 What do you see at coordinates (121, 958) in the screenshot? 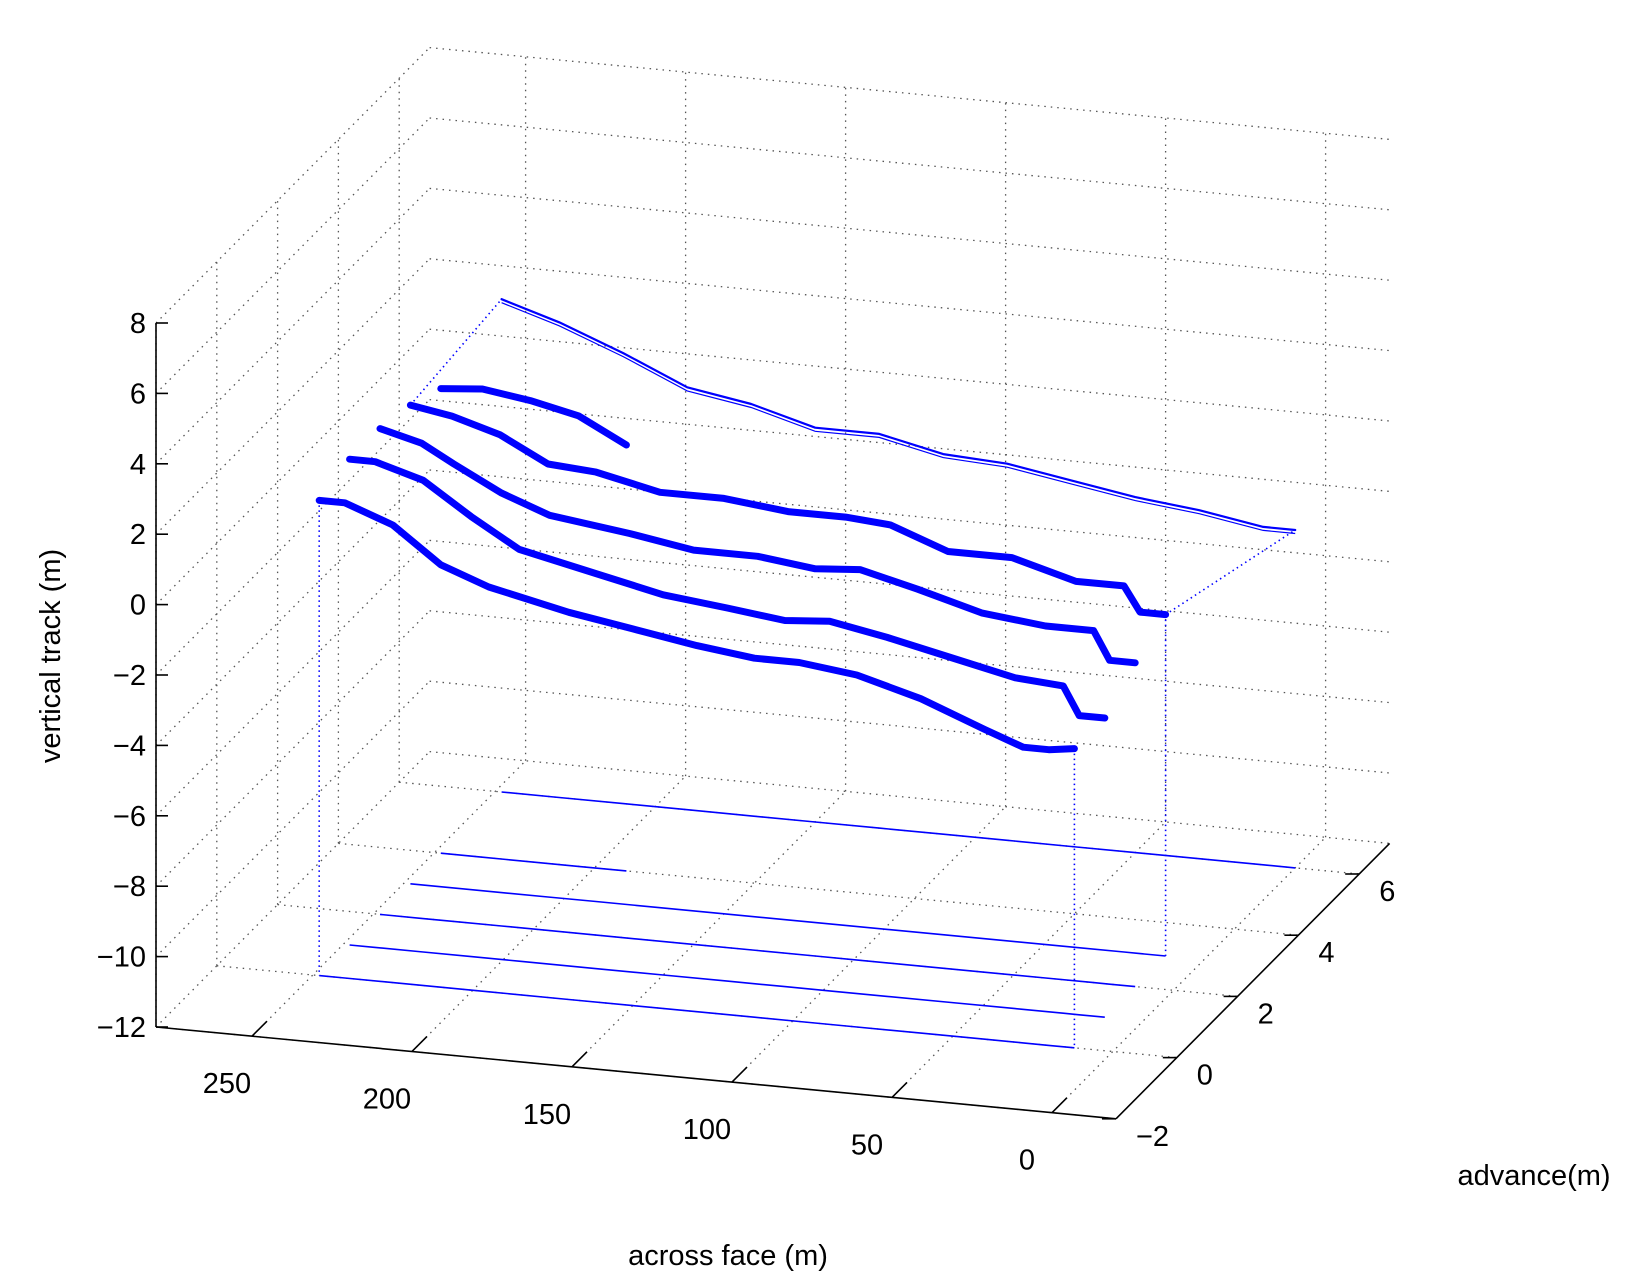
I see `z-tick-label: −10` at bounding box center [121, 958].